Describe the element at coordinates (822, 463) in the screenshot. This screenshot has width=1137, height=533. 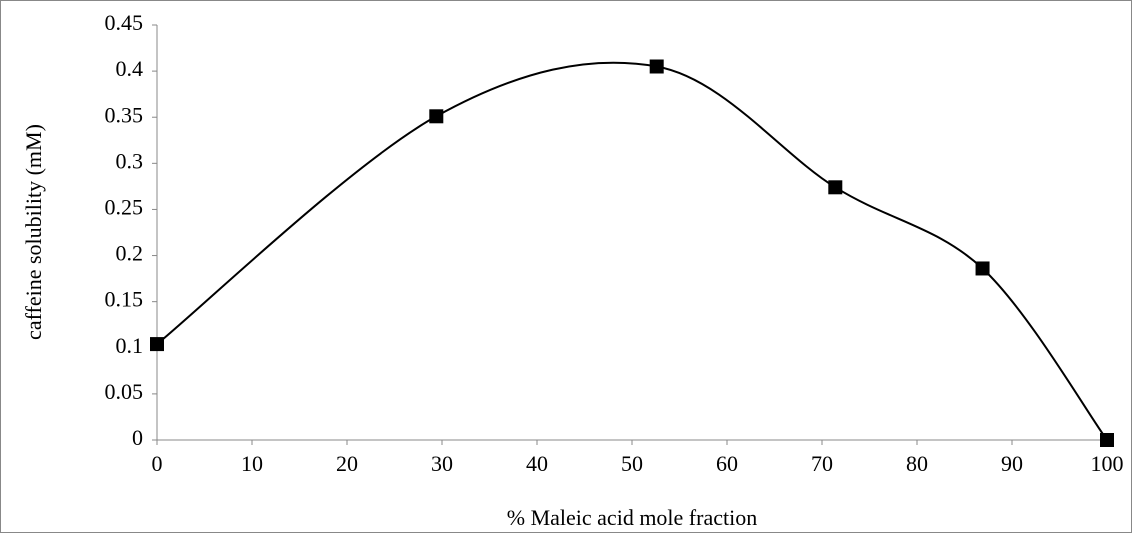
I see `x-tick-label: 70` at that location.